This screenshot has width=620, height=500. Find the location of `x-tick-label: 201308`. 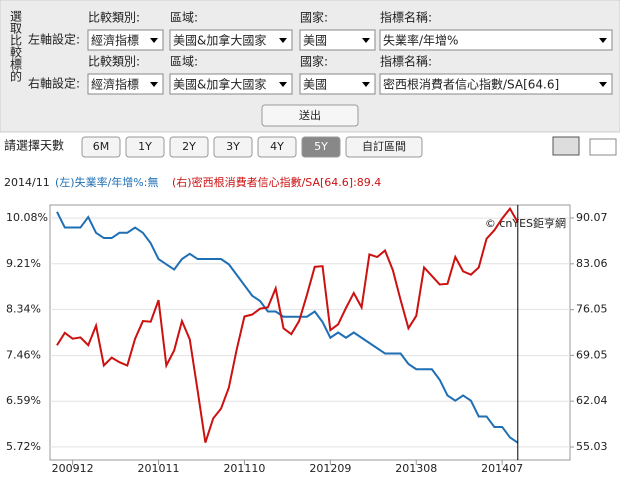

x-tick-label: 201308 is located at coordinates (416, 468).